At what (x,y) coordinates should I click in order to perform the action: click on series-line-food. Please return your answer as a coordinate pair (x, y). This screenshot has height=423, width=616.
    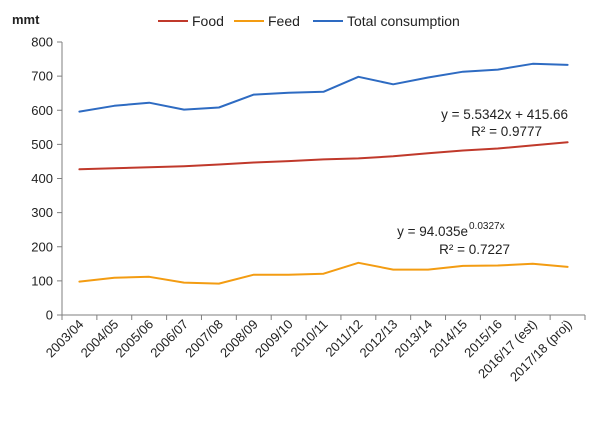
    Looking at the image, I should click on (323, 156).